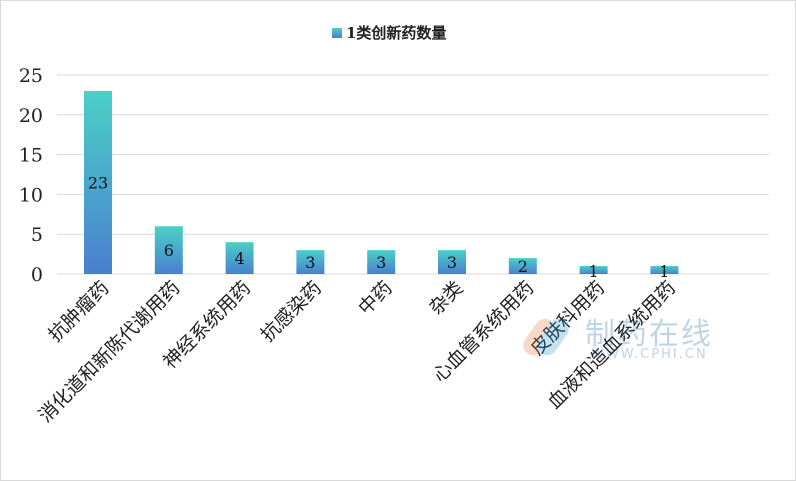  I want to click on y-tick-label: 15, so click(31, 156).